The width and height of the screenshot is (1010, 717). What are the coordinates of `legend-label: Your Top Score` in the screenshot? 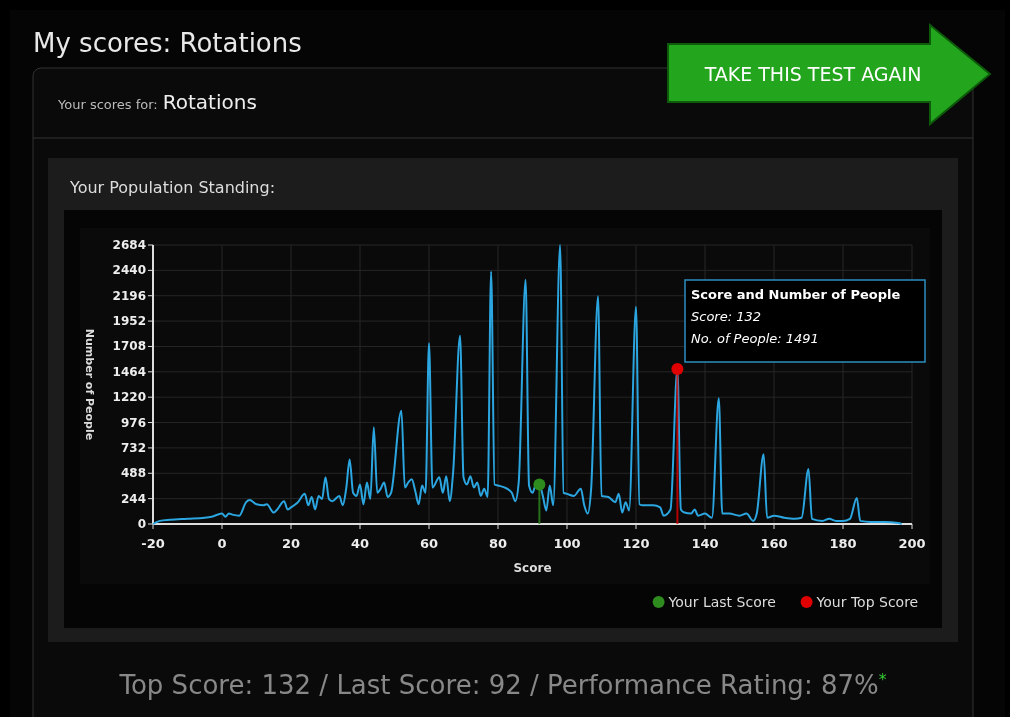 It's located at (867, 602).